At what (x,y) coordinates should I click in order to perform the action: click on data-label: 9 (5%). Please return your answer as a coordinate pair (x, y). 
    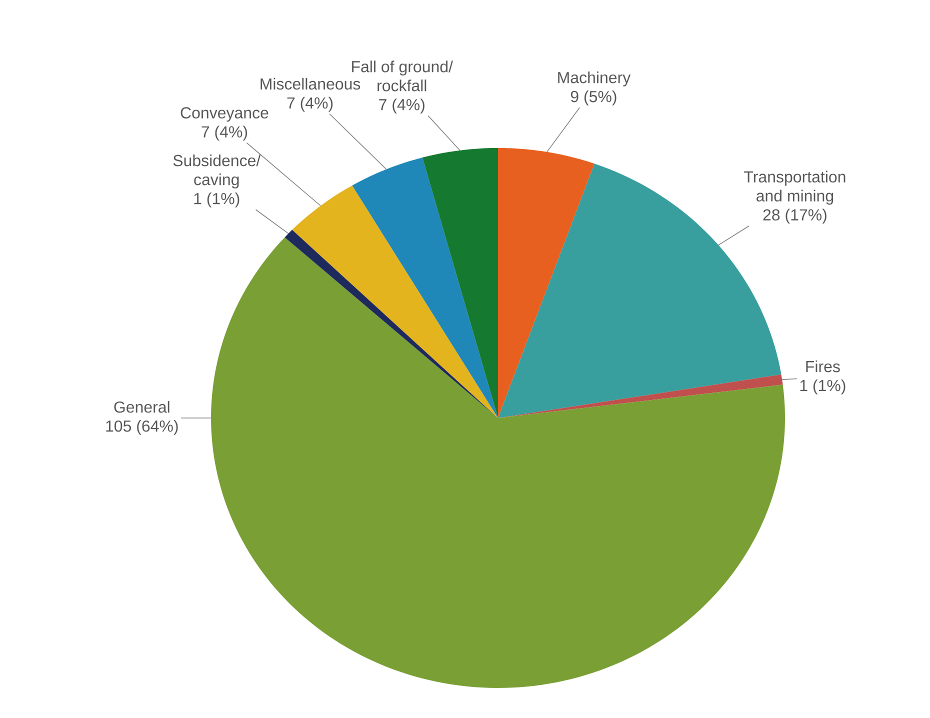
    Looking at the image, I should click on (593, 98).